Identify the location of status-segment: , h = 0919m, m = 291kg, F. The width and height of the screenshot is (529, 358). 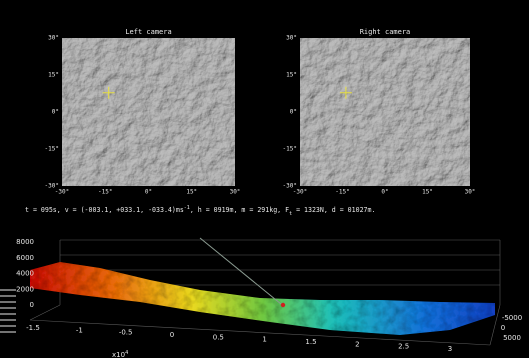
(239, 210).